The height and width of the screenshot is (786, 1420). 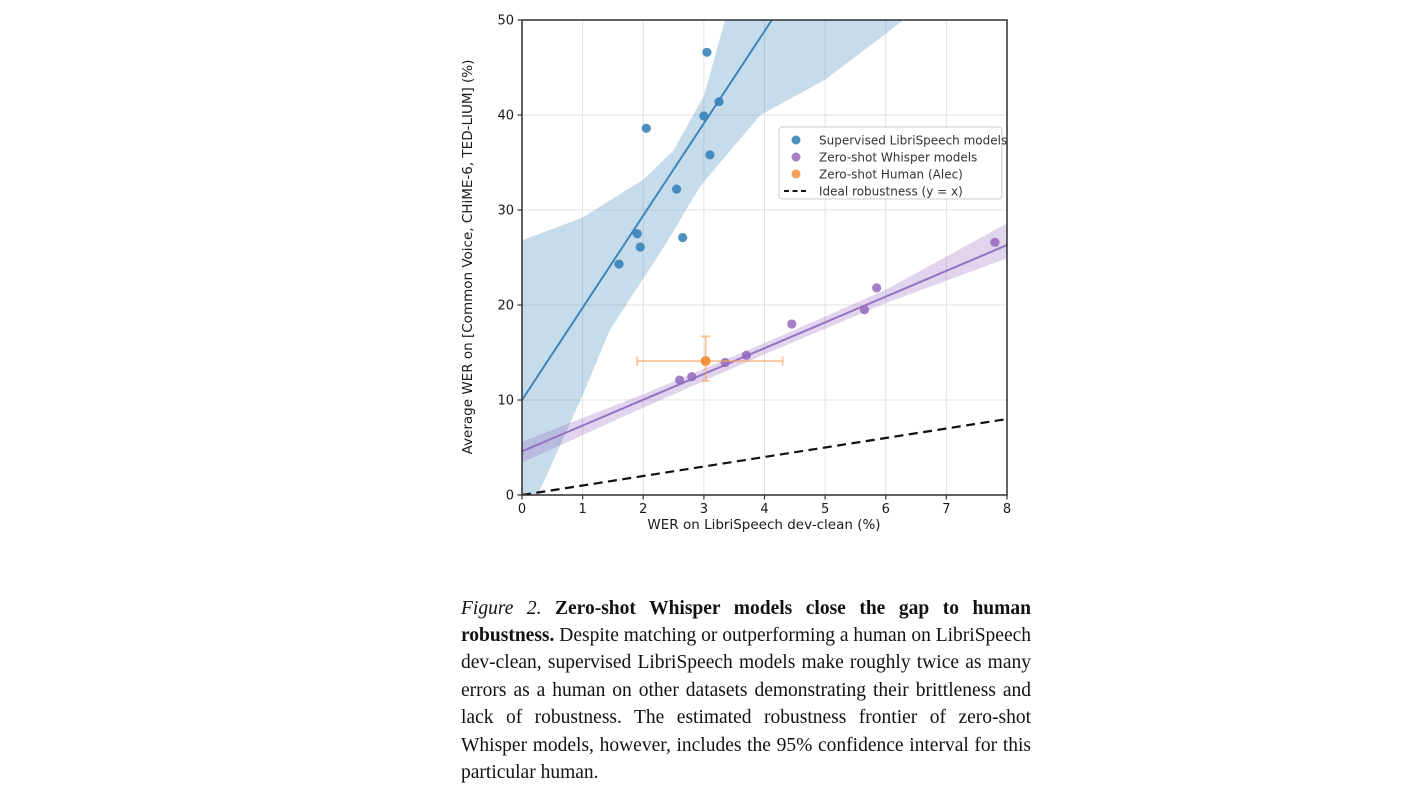 What do you see at coordinates (501, 608) in the screenshot?
I see `figure-caption-label: Figure 2.` at bounding box center [501, 608].